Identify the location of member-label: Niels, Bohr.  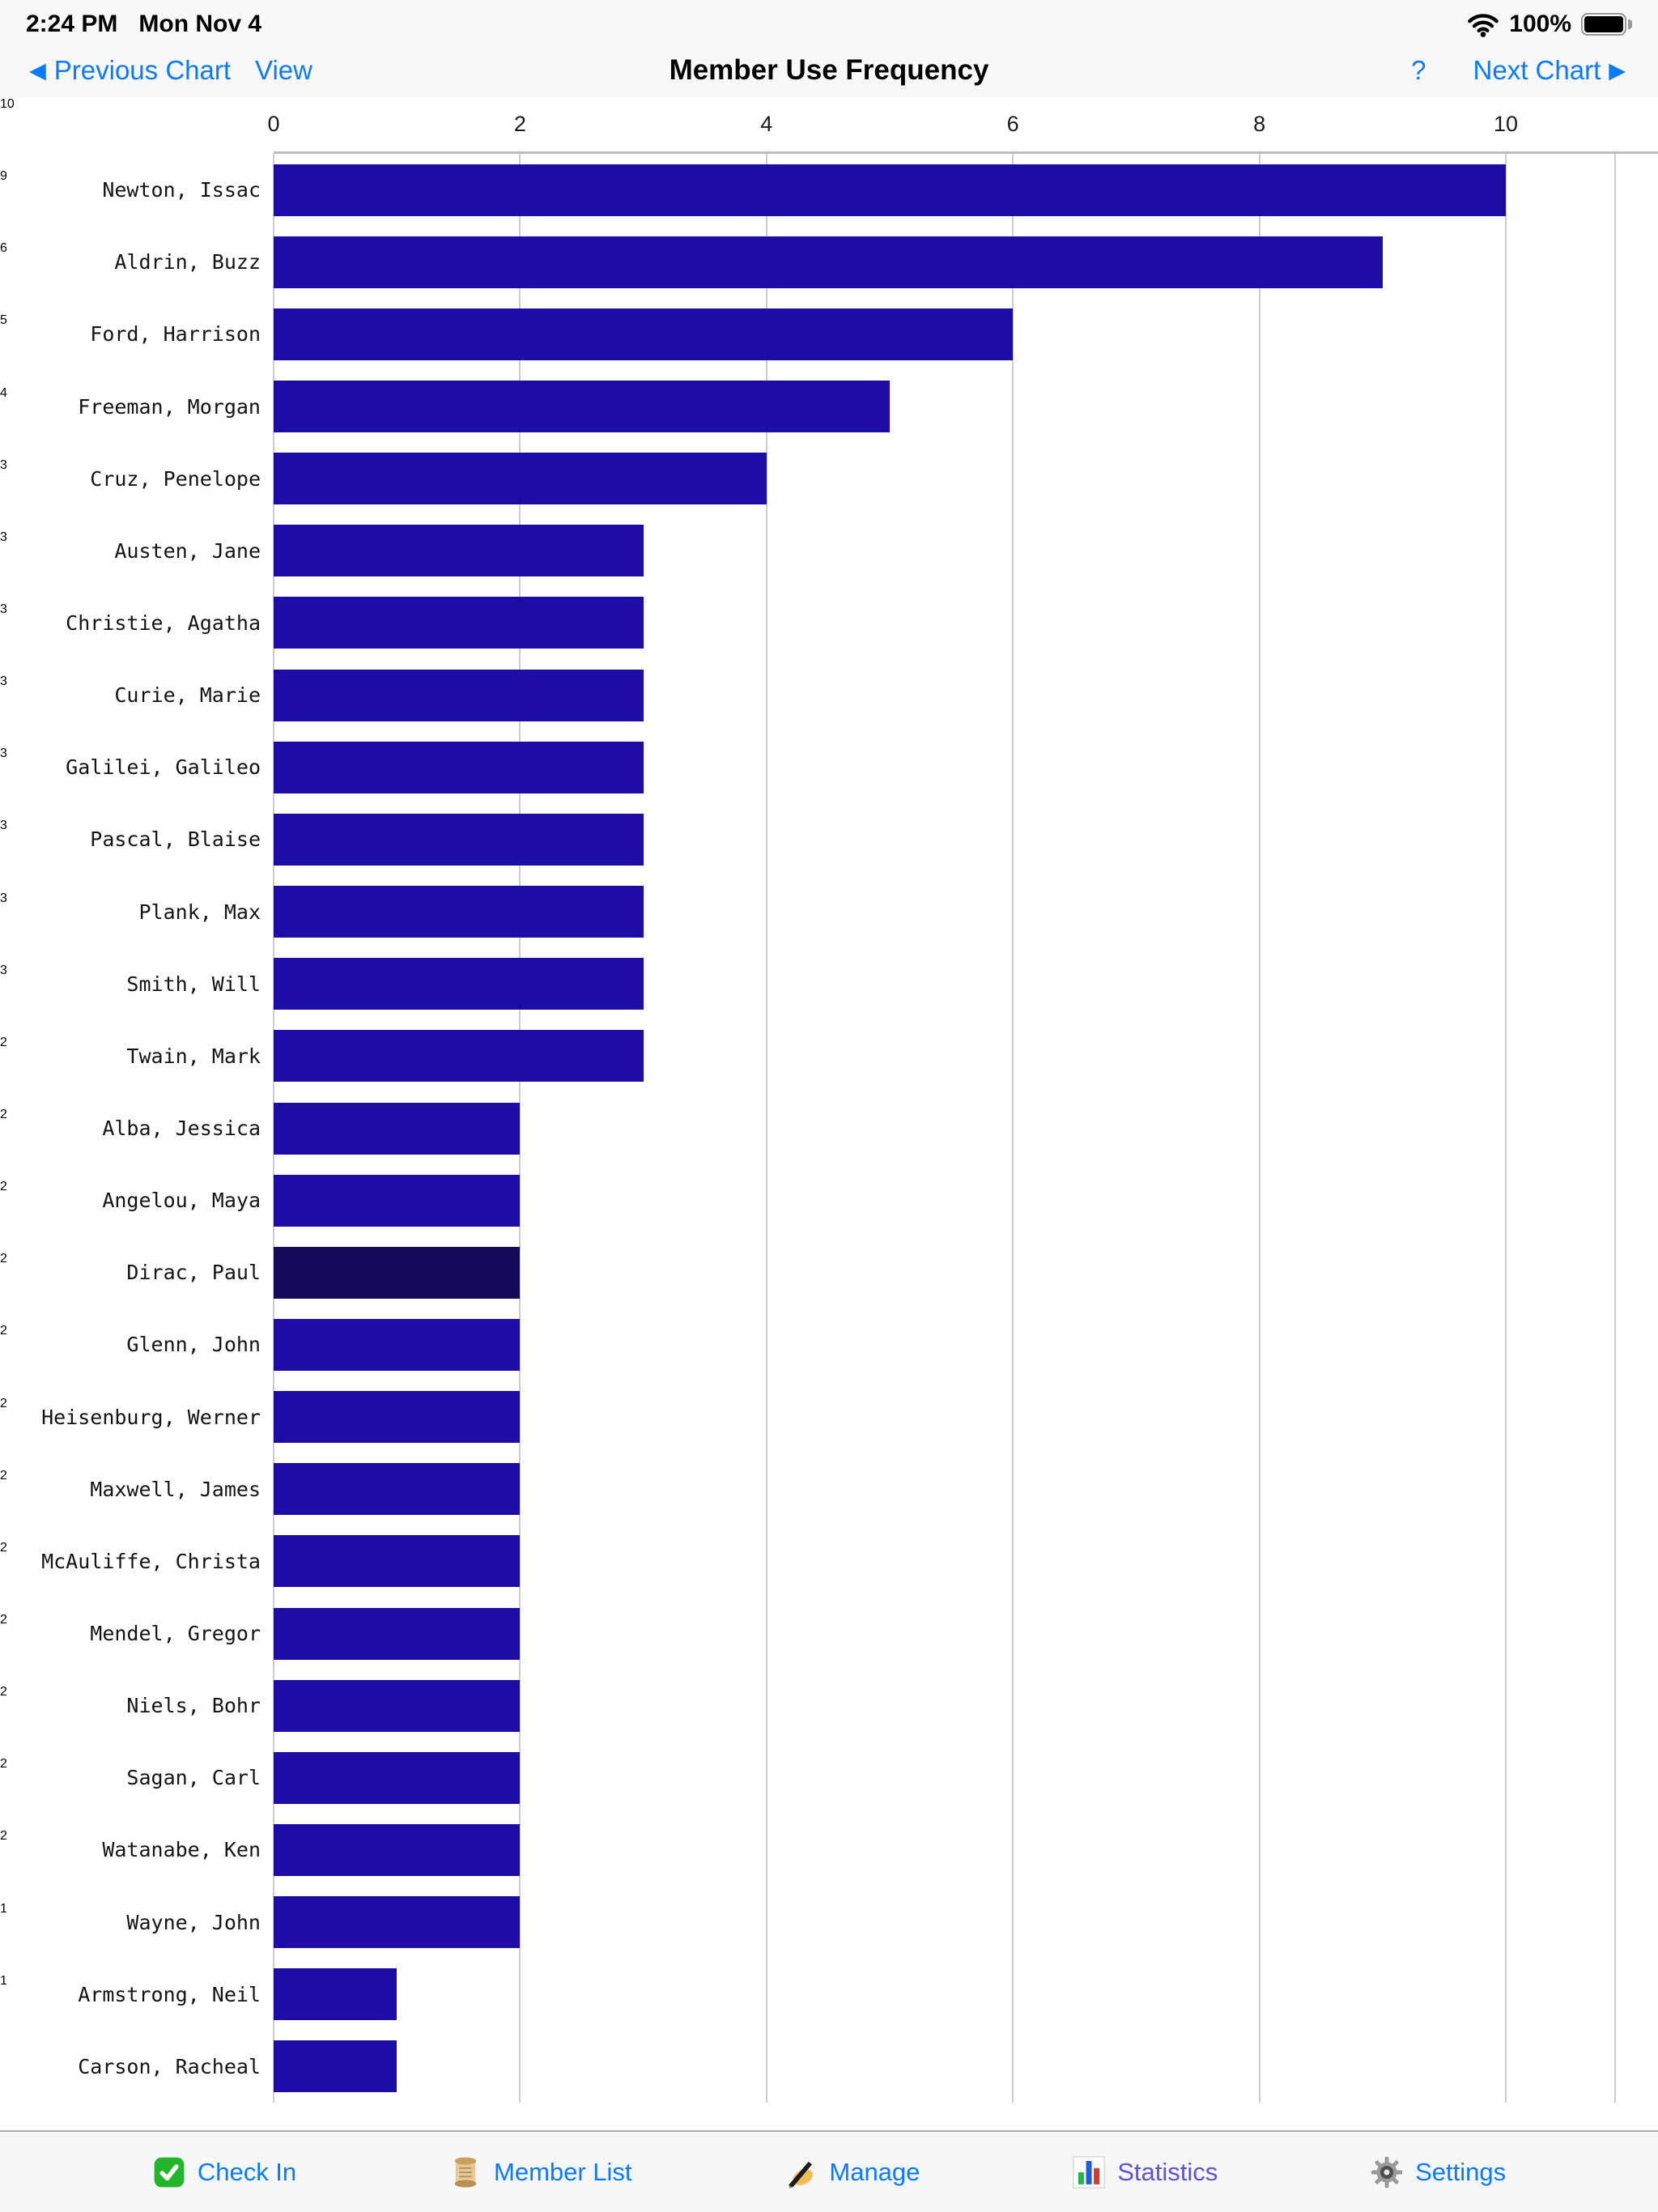
(193, 1706).